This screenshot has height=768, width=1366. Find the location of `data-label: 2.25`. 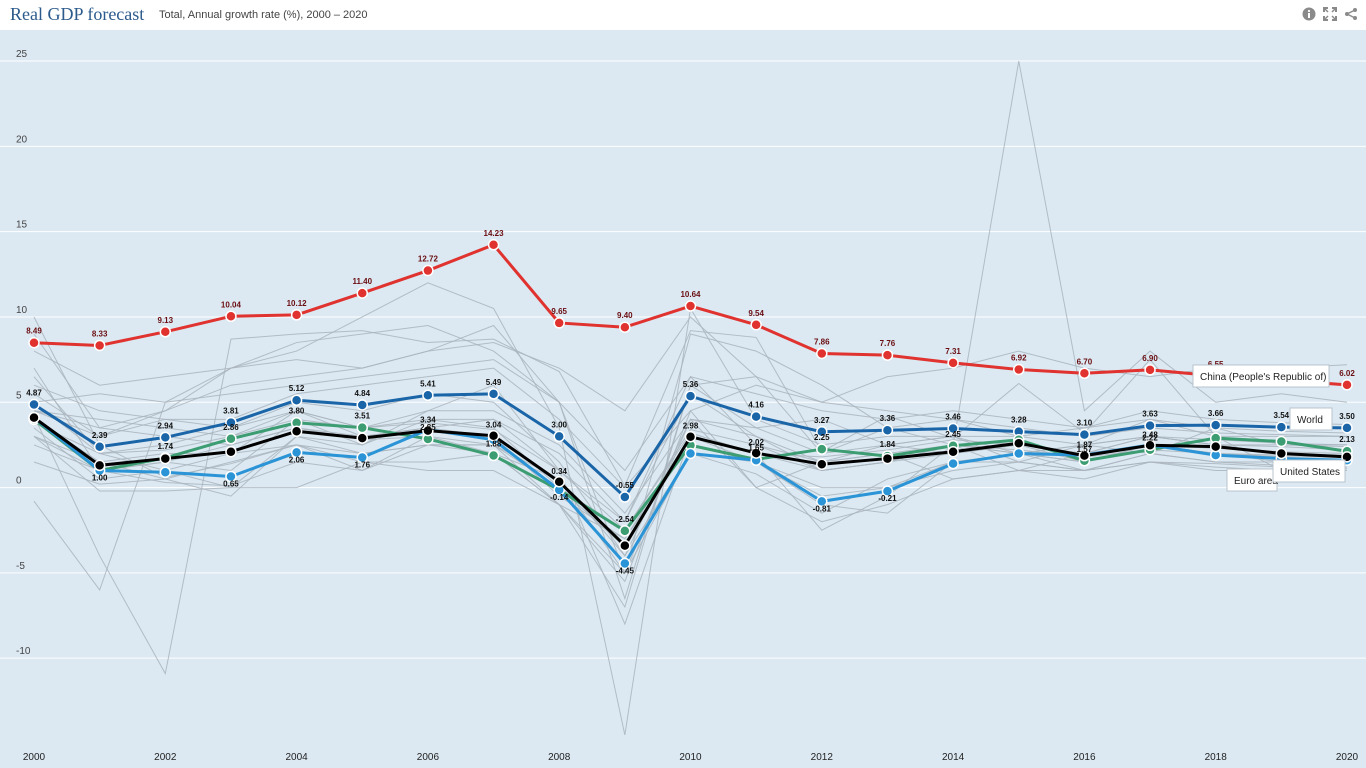

data-label: 2.25 is located at coordinates (822, 437).